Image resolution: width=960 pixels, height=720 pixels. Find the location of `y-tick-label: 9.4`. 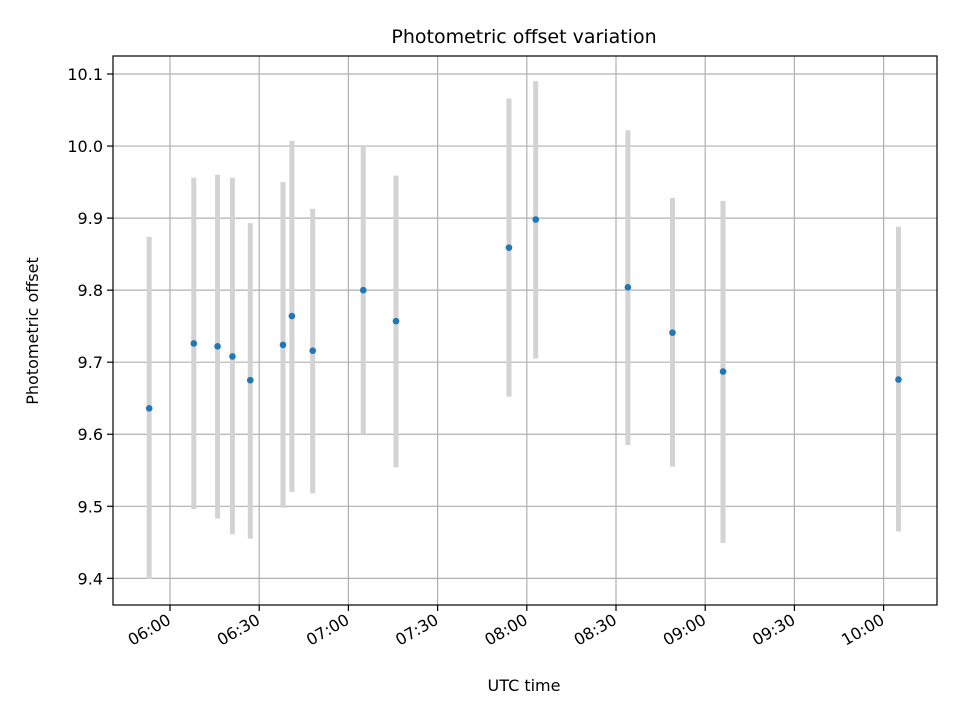

y-tick-label: 9.4 is located at coordinates (90, 578).